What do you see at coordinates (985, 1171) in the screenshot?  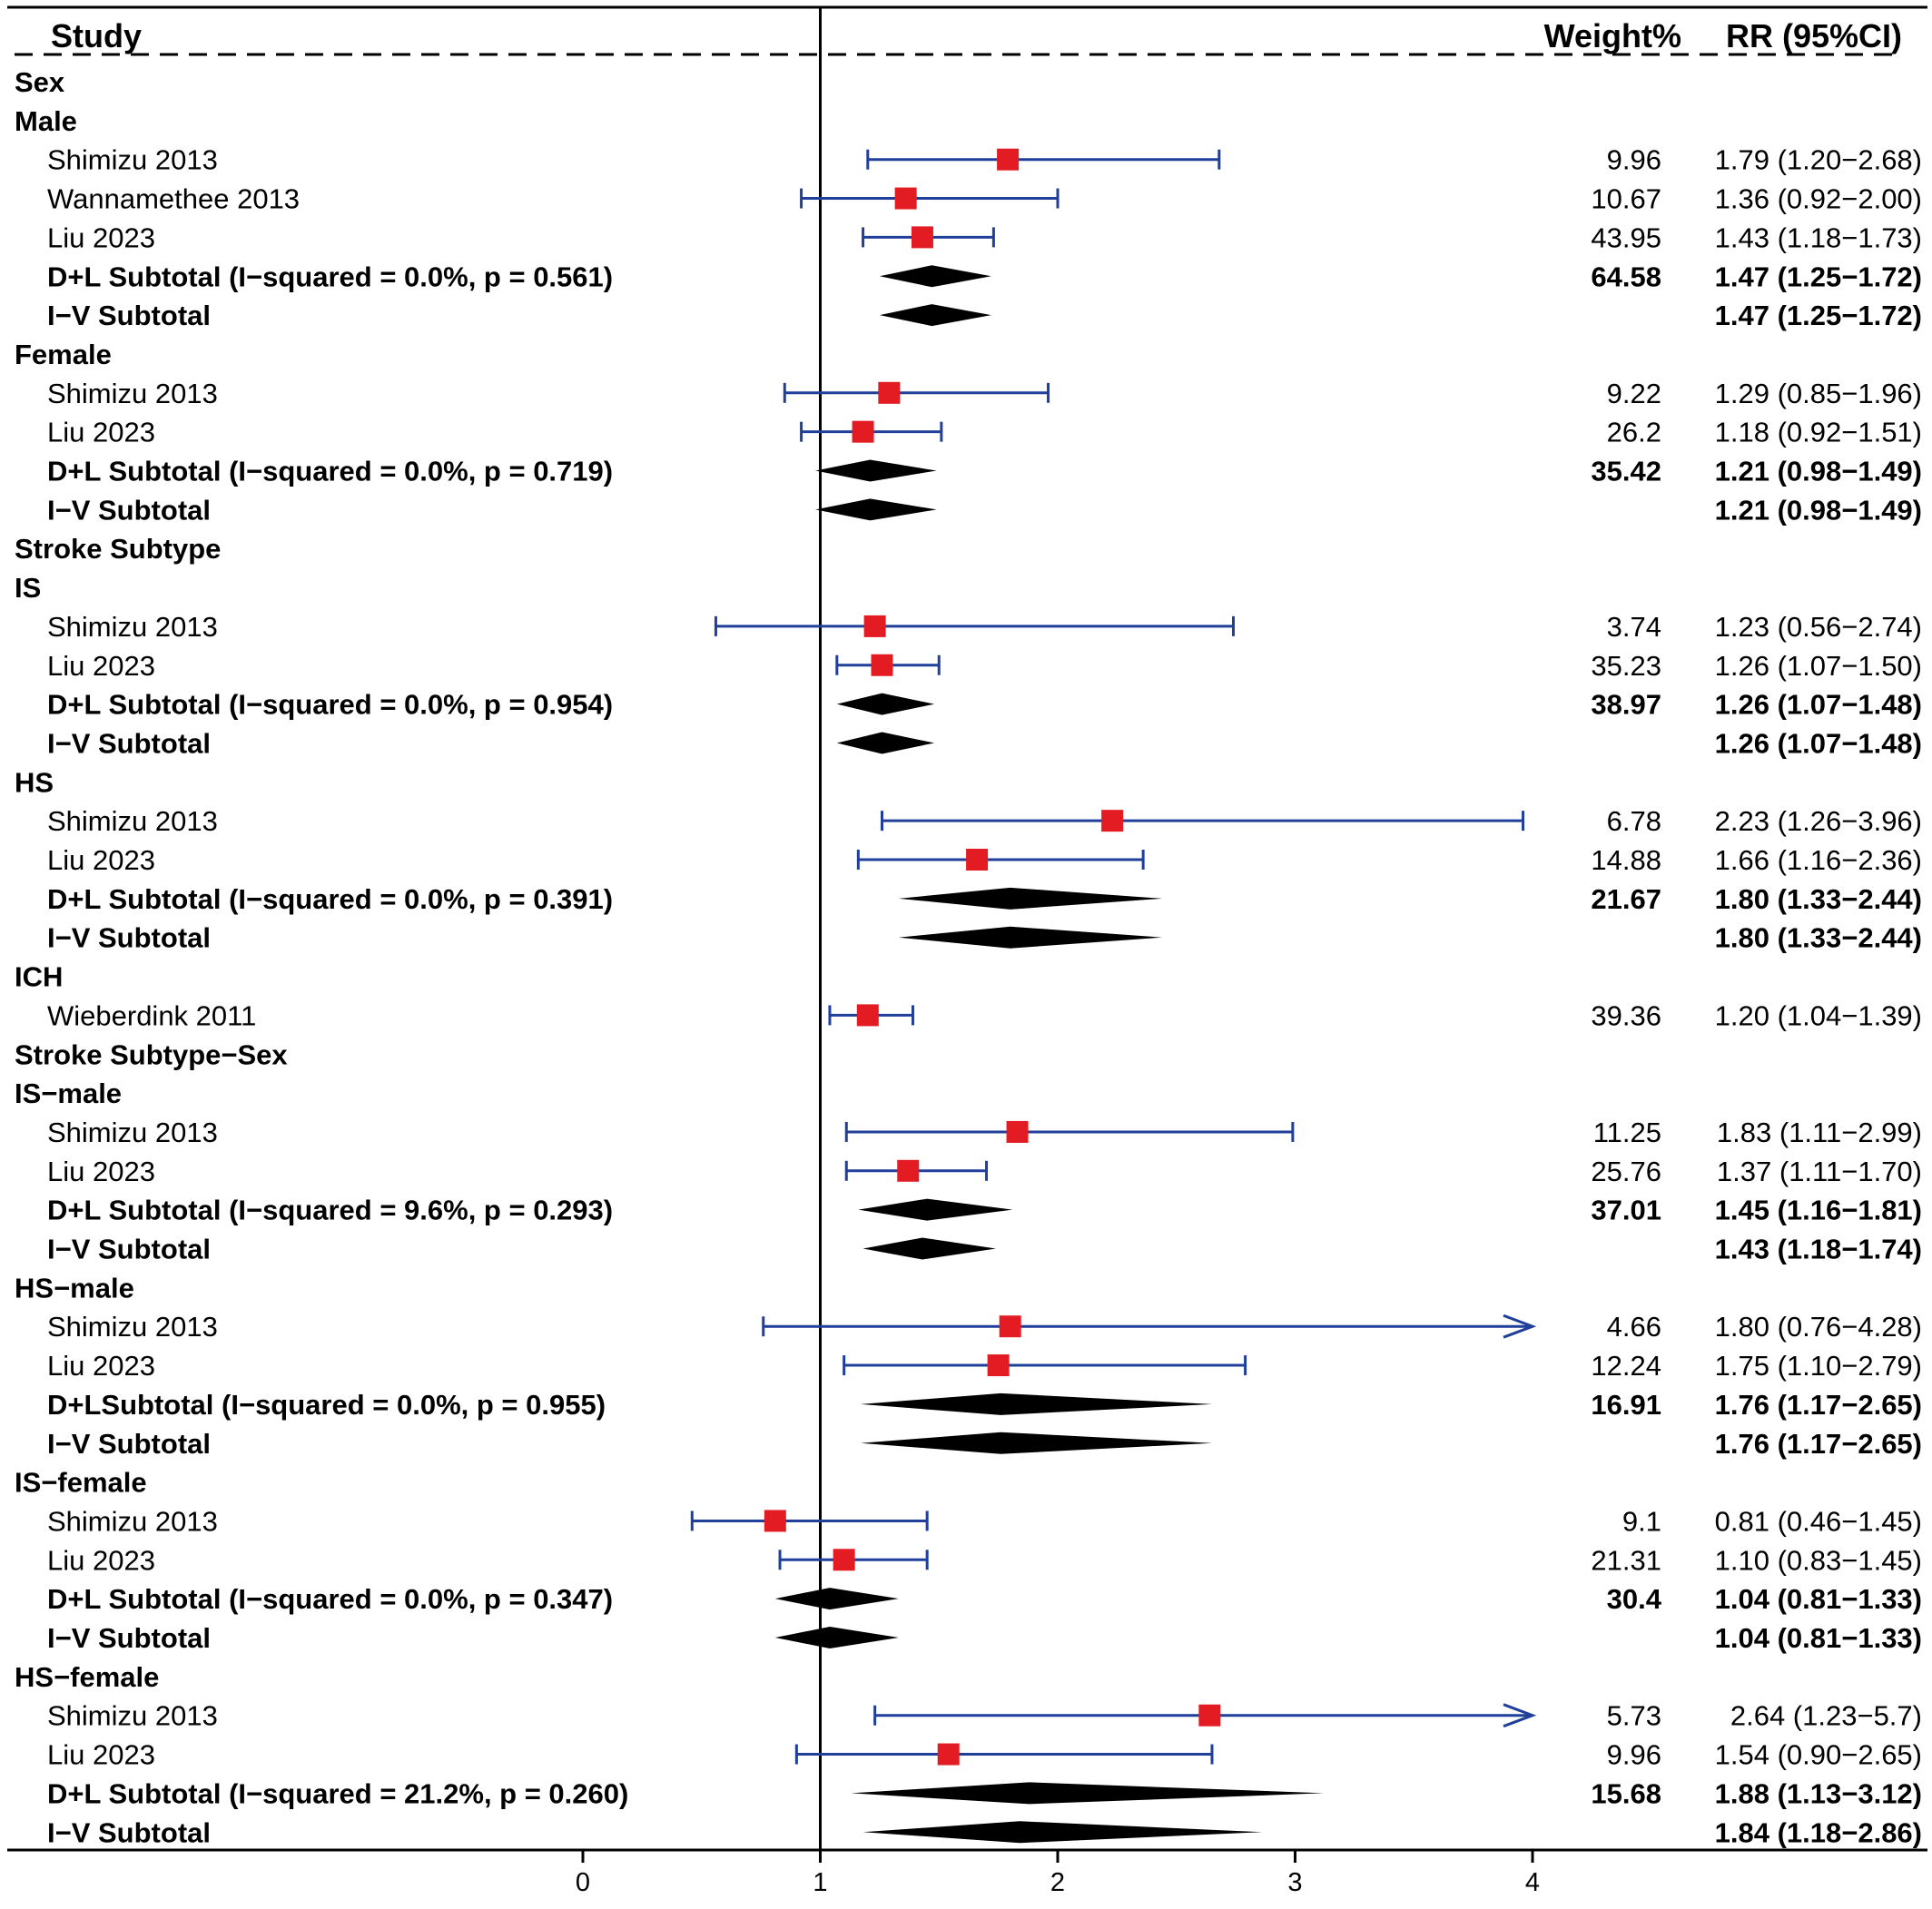 I see `row-study: Liu 2023 25.76 1.37 (1.11−1.70)` at bounding box center [985, 1171].